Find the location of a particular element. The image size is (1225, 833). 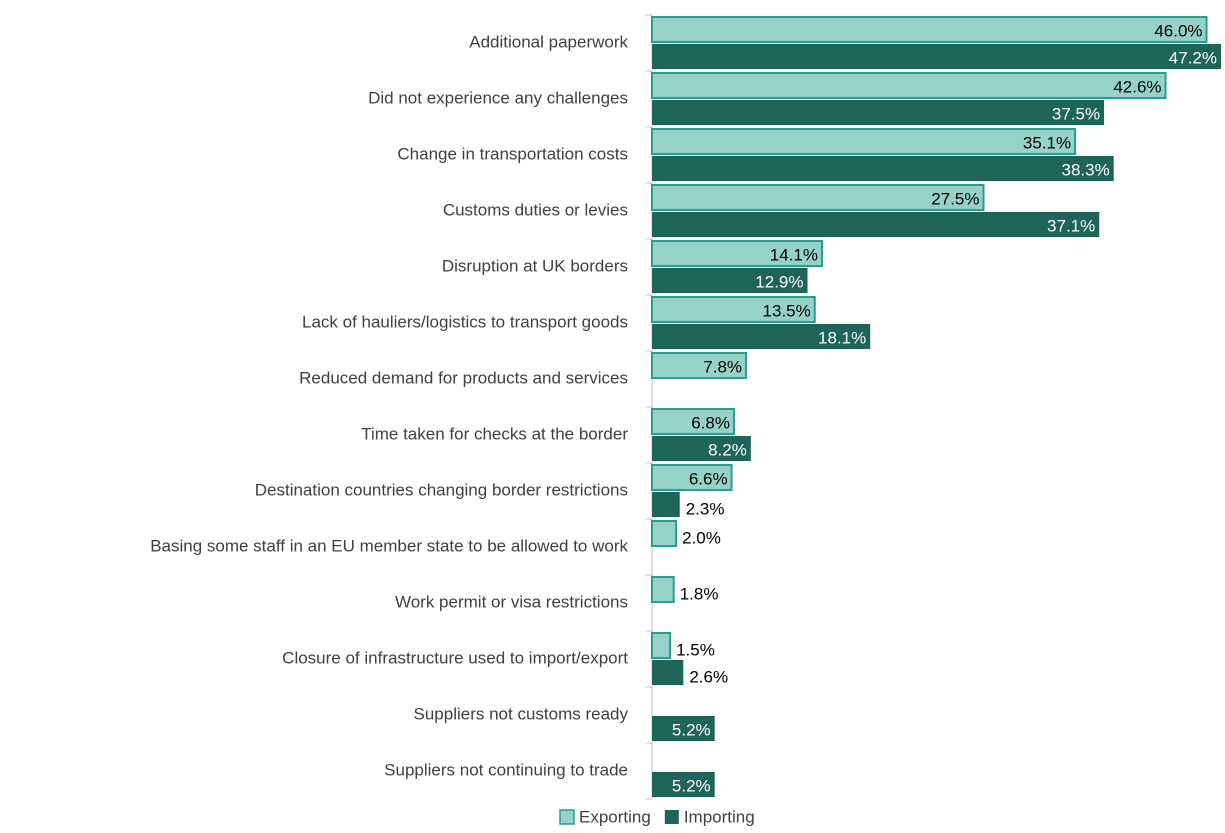

category-label: Reduced demand for products and services is located at coordinates (463, 377).